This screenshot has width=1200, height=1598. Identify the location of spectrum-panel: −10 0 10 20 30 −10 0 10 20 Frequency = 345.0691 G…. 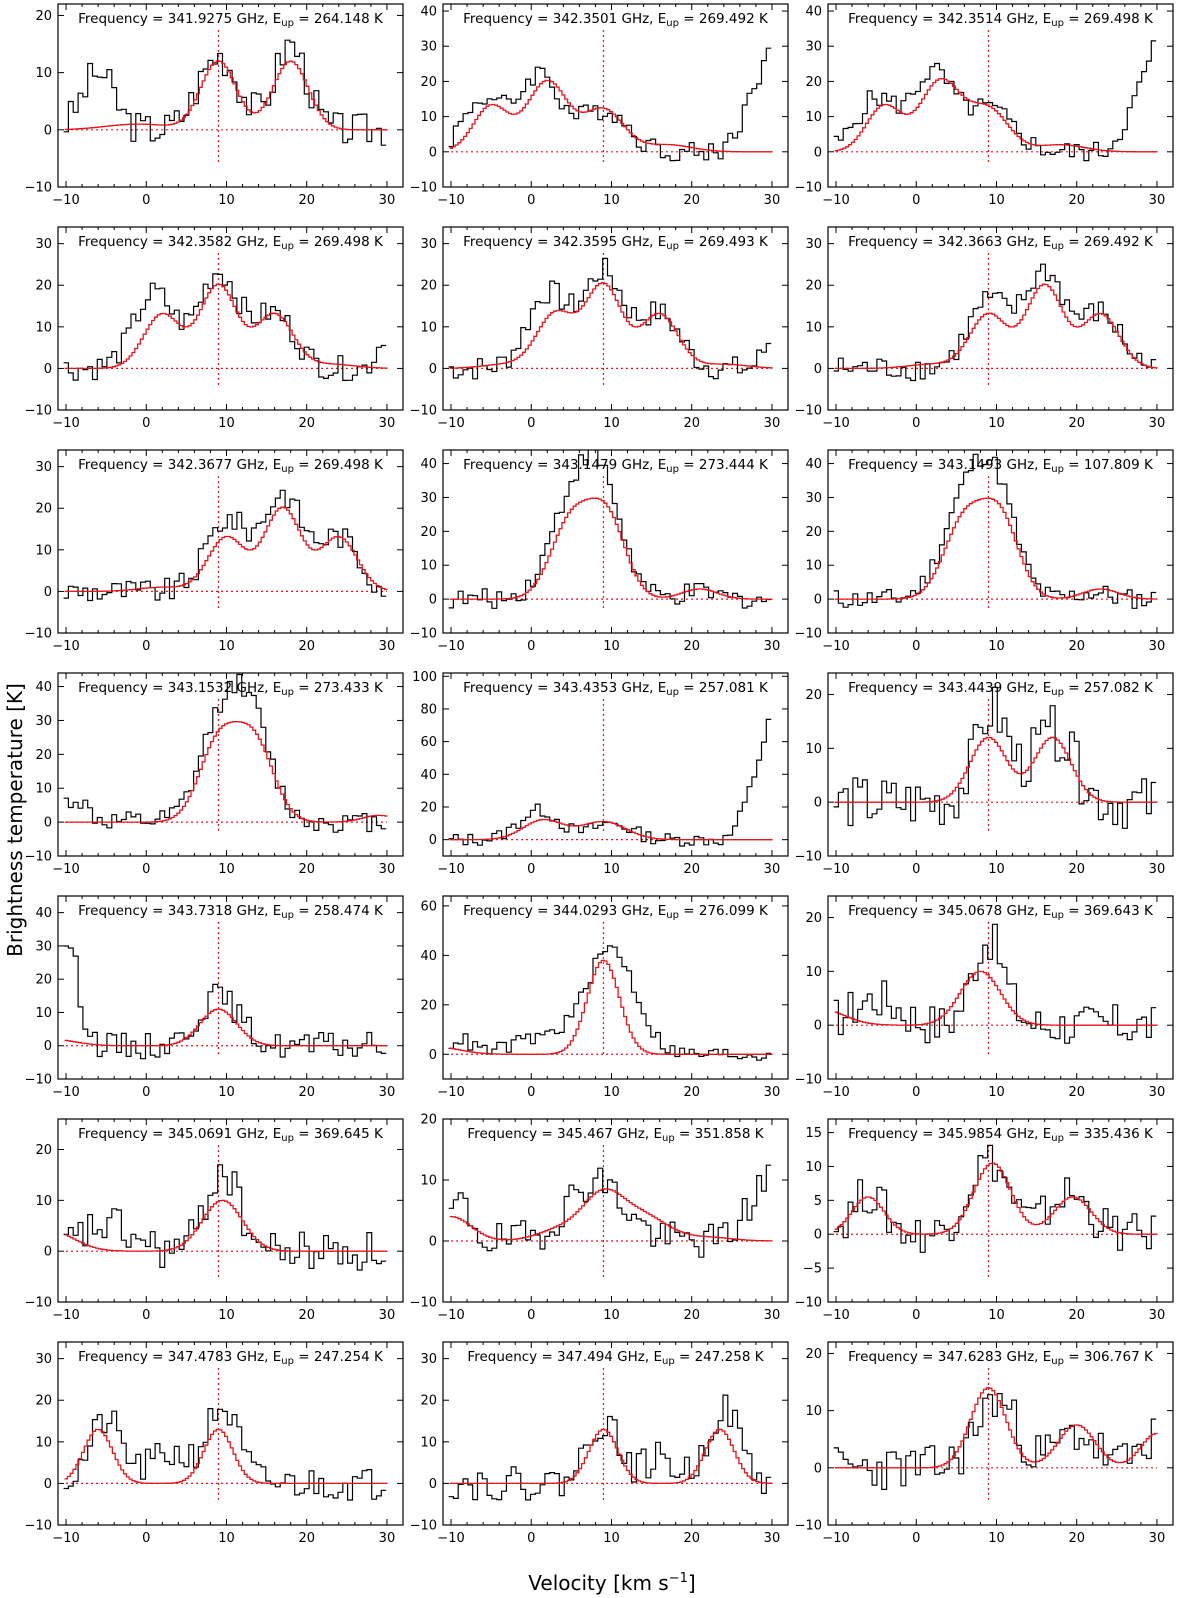
(214, 1220).